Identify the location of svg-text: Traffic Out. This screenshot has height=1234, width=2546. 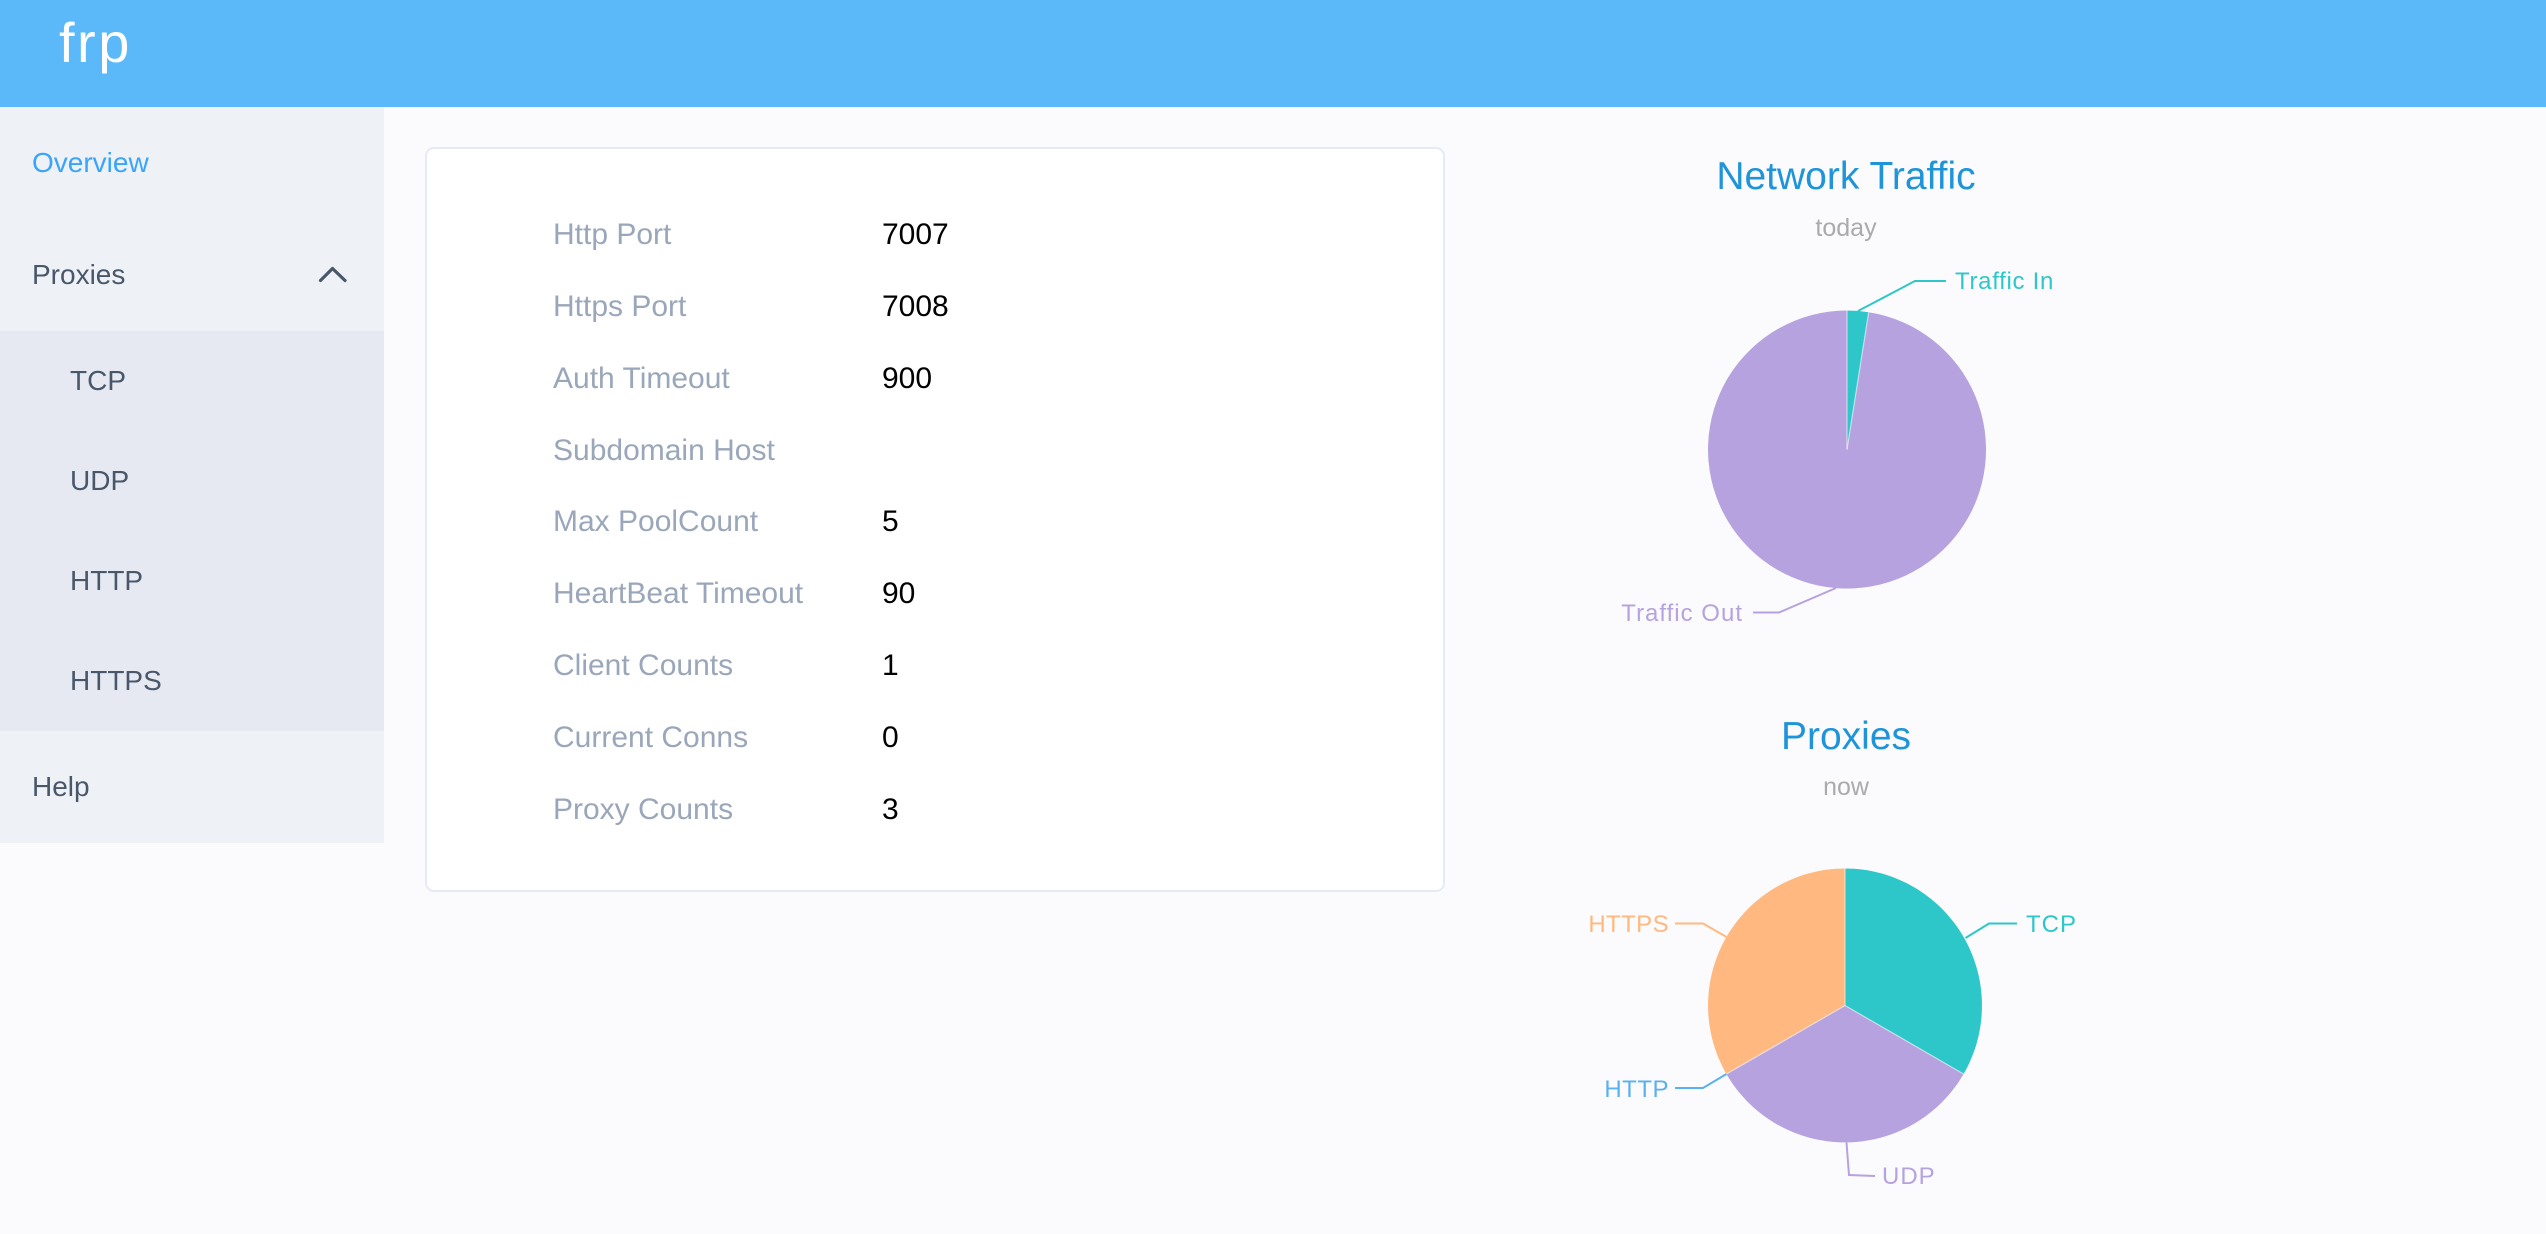
(1682, 613).